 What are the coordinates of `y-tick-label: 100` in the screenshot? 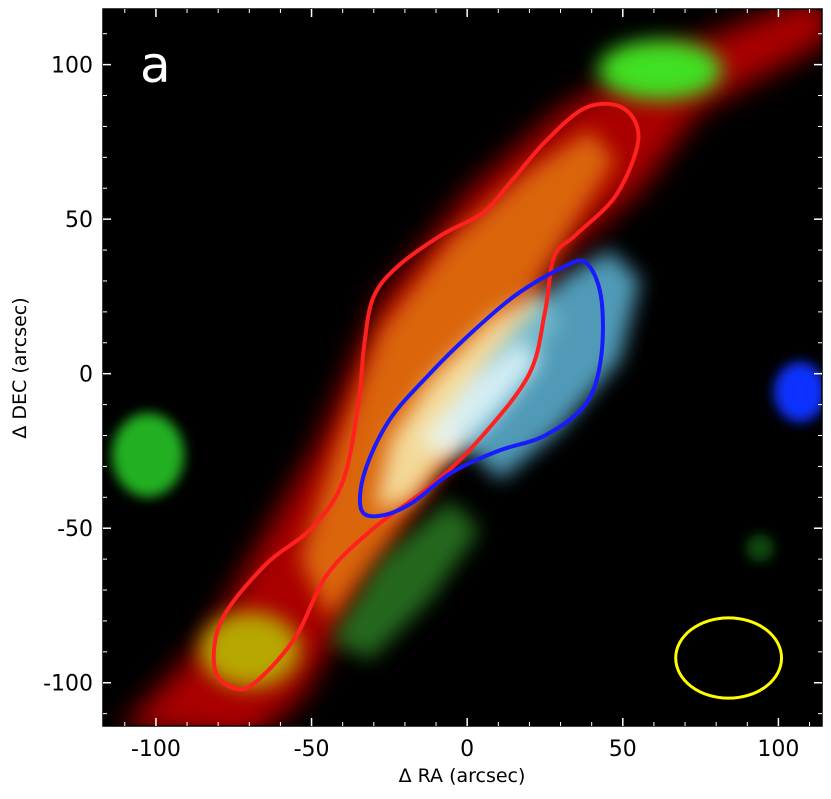 It's located at (72, 66).